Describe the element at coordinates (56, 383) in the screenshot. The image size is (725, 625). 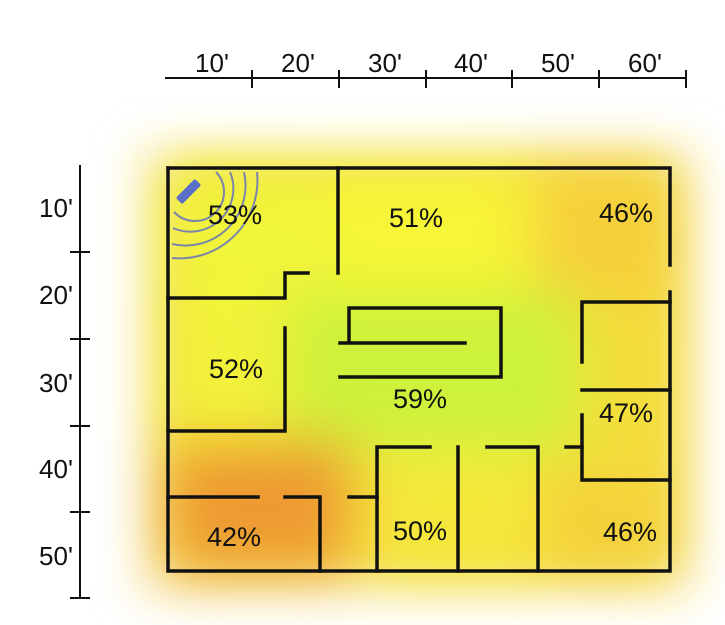
I see `left-scale-label: 30'` at that location.